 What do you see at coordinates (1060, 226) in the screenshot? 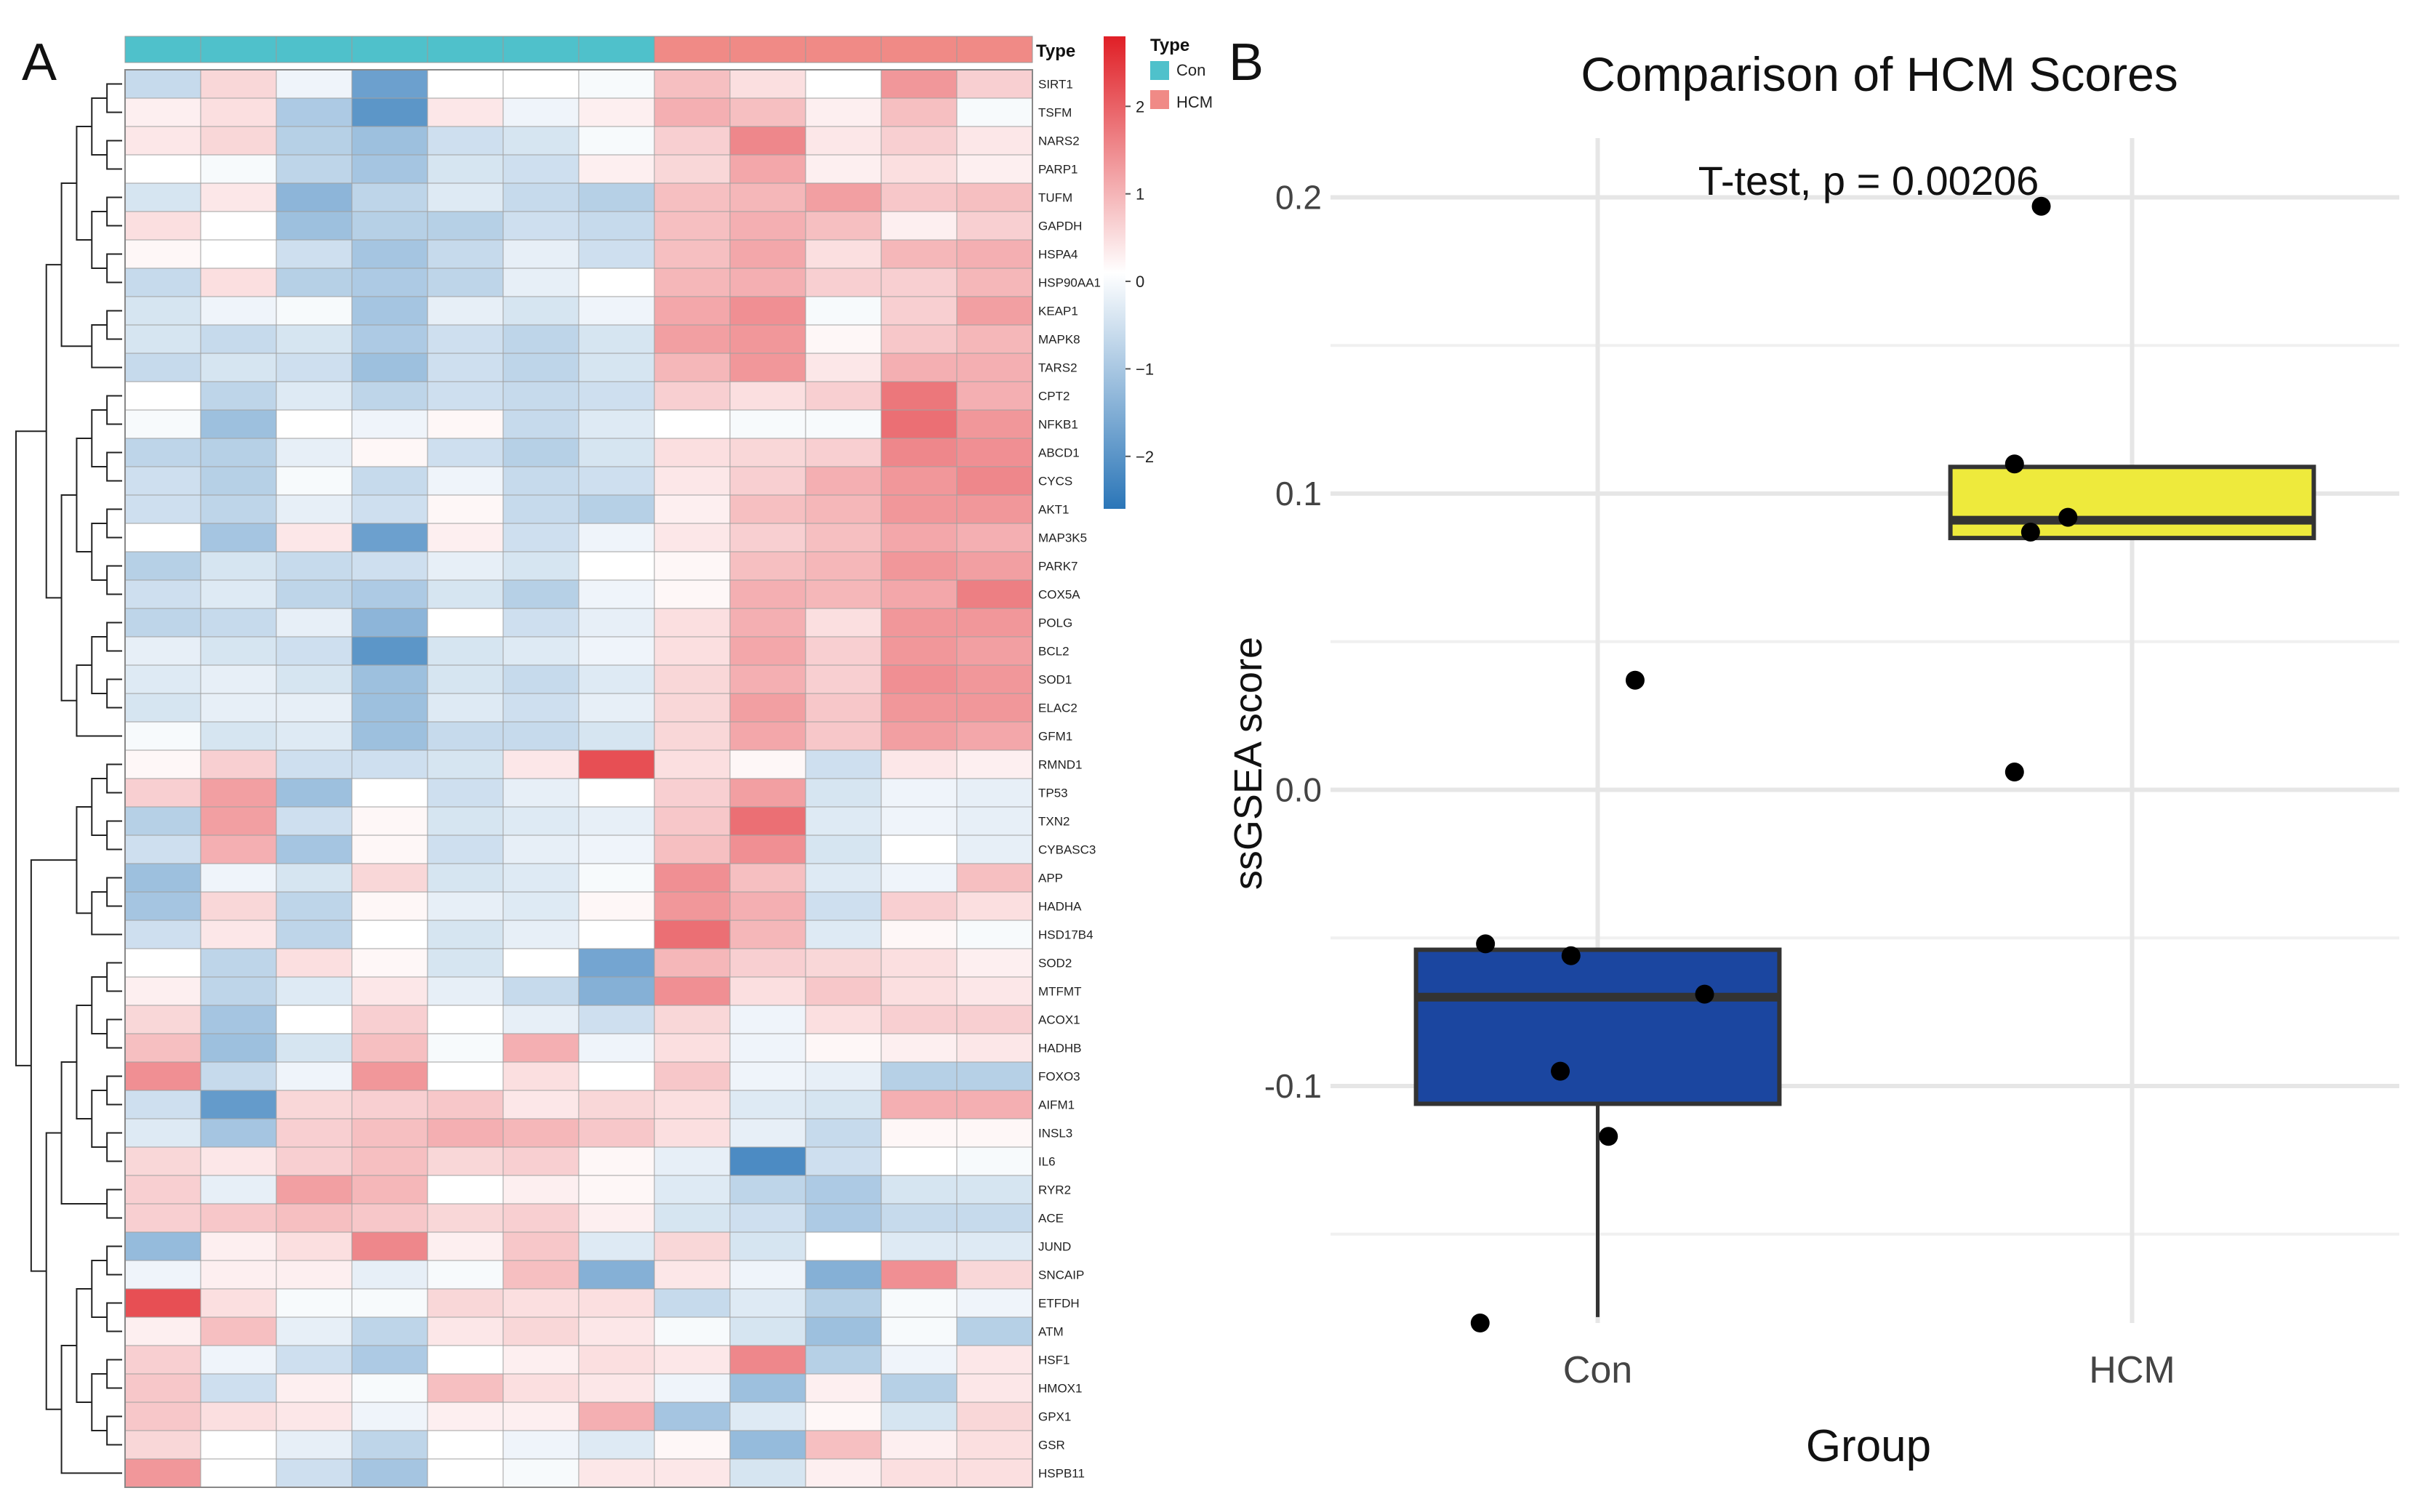
I see `gene-label: GAPDH` at bounding box center [1060, 226].